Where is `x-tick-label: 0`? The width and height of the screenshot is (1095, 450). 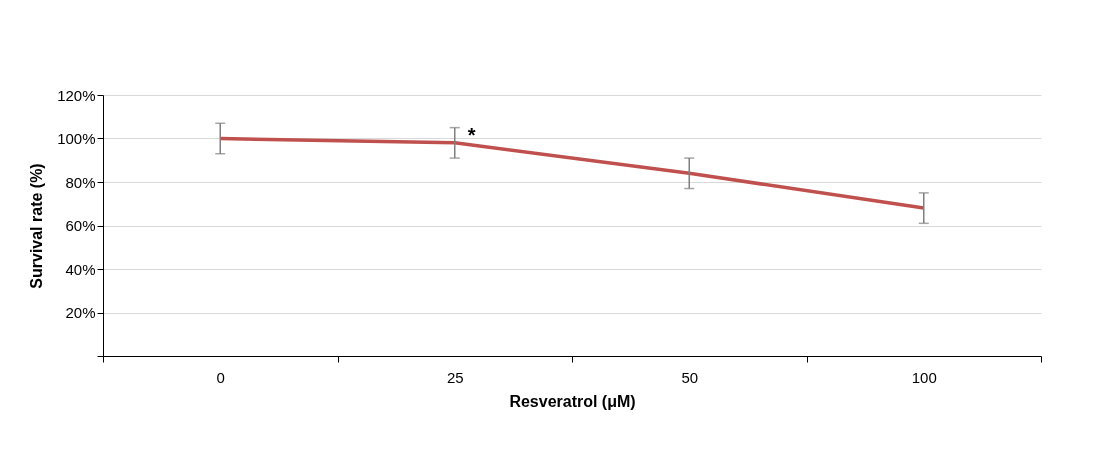 x-tick-label: 0 is located at coordinates (220, 377).